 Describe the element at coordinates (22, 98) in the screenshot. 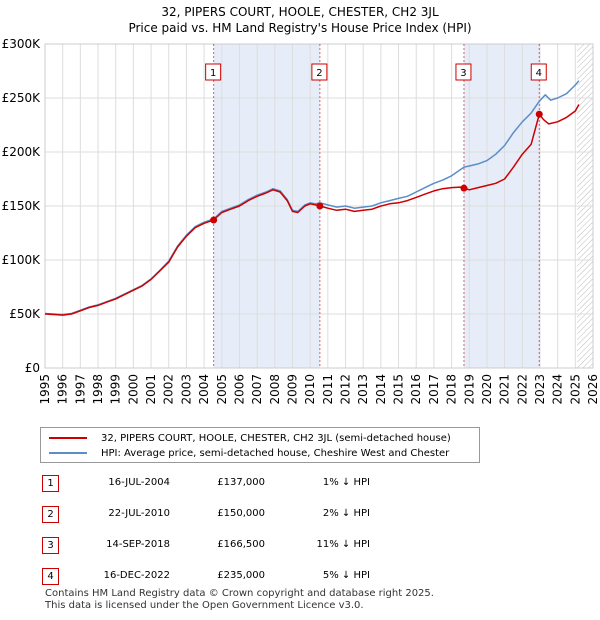

I see `y-tick-label: £250K` at that location.